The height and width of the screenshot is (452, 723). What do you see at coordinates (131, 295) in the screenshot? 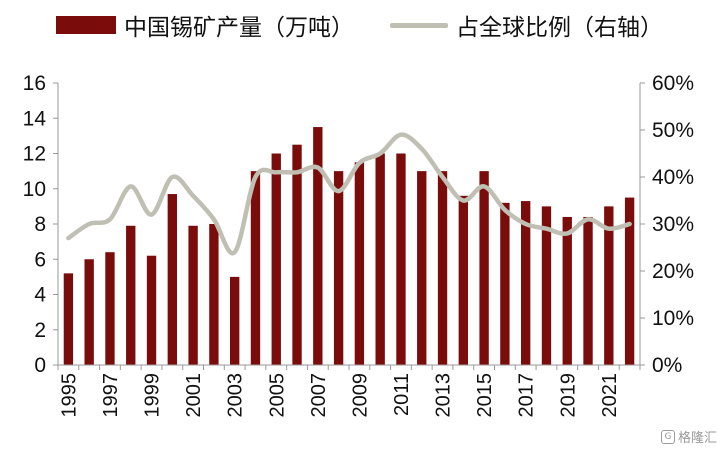
I see `bar-1998` at bounding box center [131, 295].